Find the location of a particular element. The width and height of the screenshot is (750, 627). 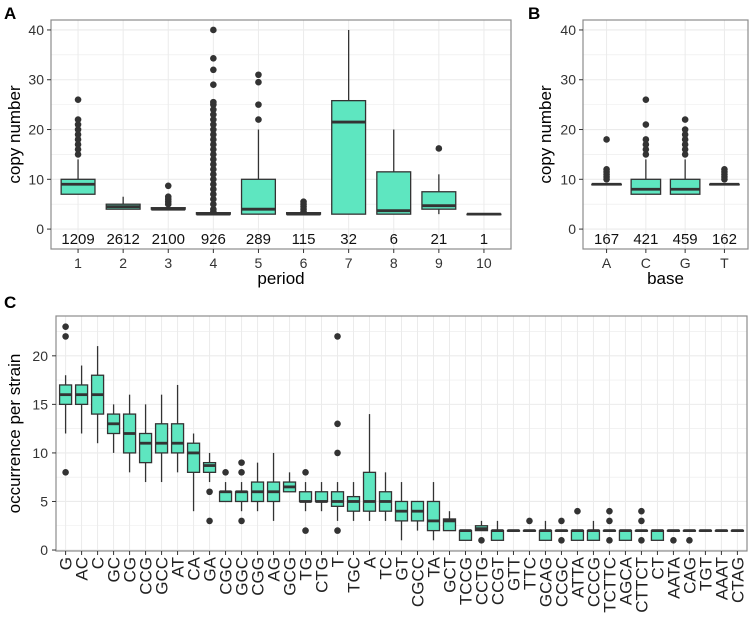

sample-count-label: 926 is located at coordinates (213, 239).